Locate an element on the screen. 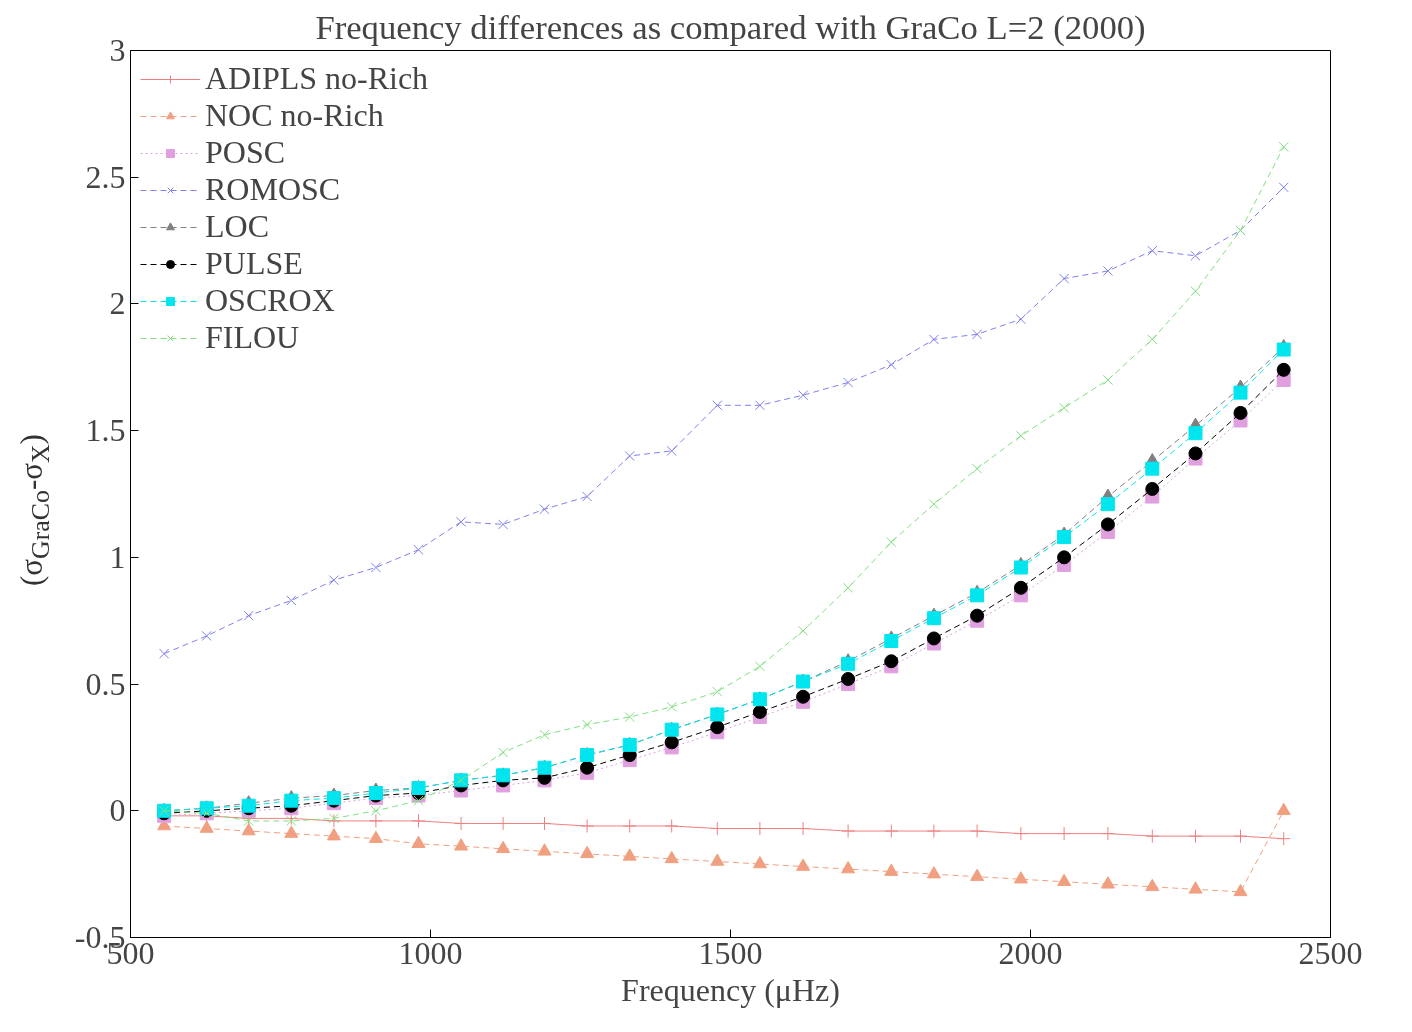  legend-label: POSC is located at coordinates (245, 152).